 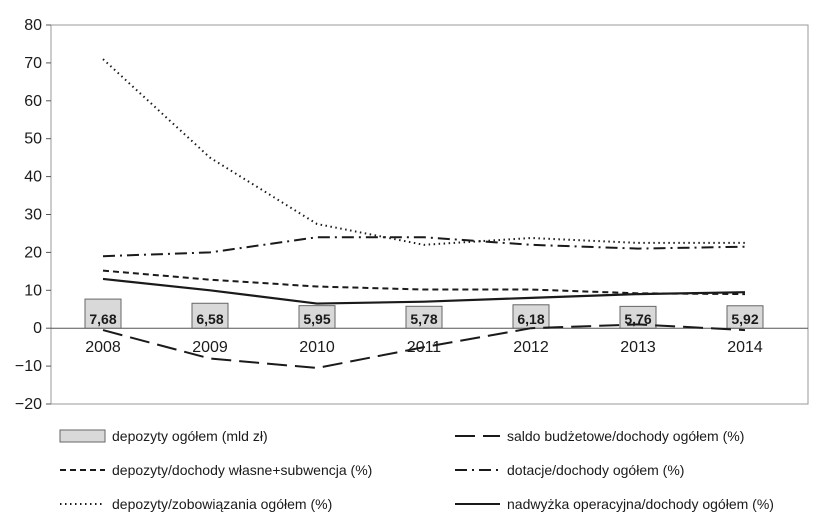 I want to click on x-axis: 2008 2009 2010 2011 2012 2013 2014, so click(x=424, y=347).